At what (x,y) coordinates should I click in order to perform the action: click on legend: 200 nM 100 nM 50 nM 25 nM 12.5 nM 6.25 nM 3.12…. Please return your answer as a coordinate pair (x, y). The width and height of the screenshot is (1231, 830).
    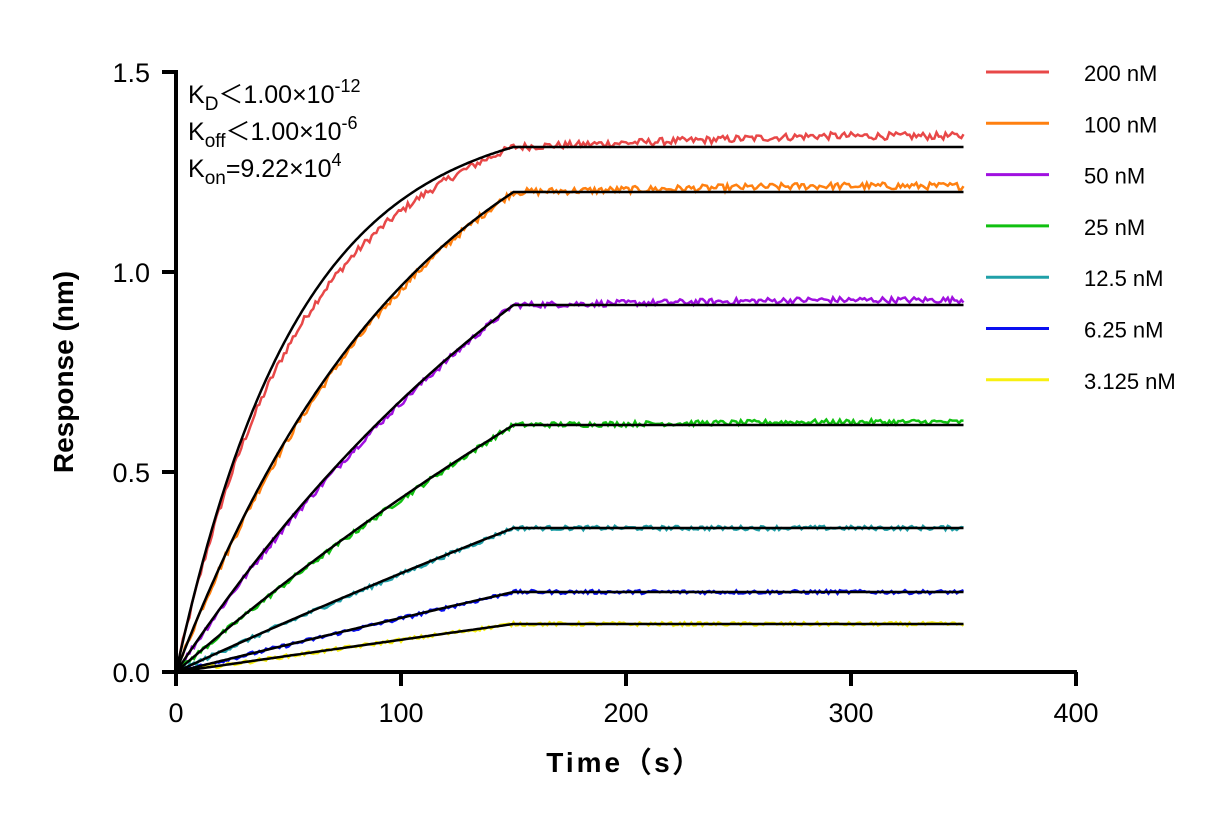
    Looking at the image, I should click on (1081, 227).